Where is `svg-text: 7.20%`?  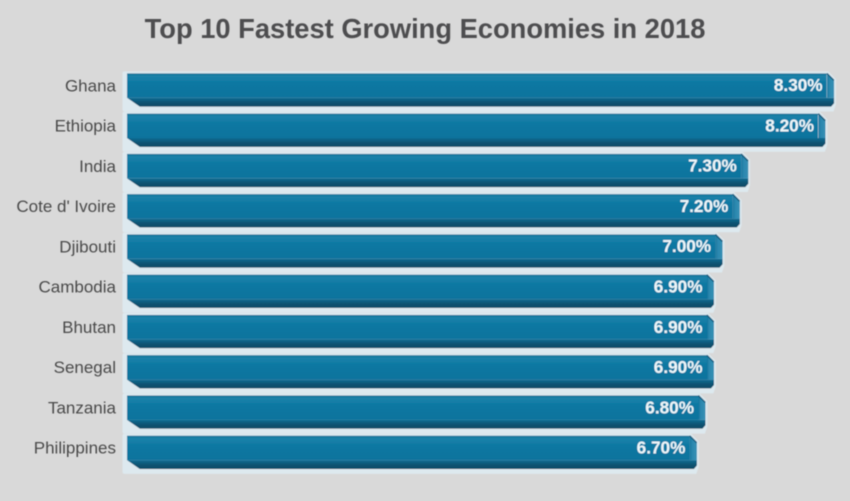 svg-text: 7.20% is located at coordinates (704, 206).